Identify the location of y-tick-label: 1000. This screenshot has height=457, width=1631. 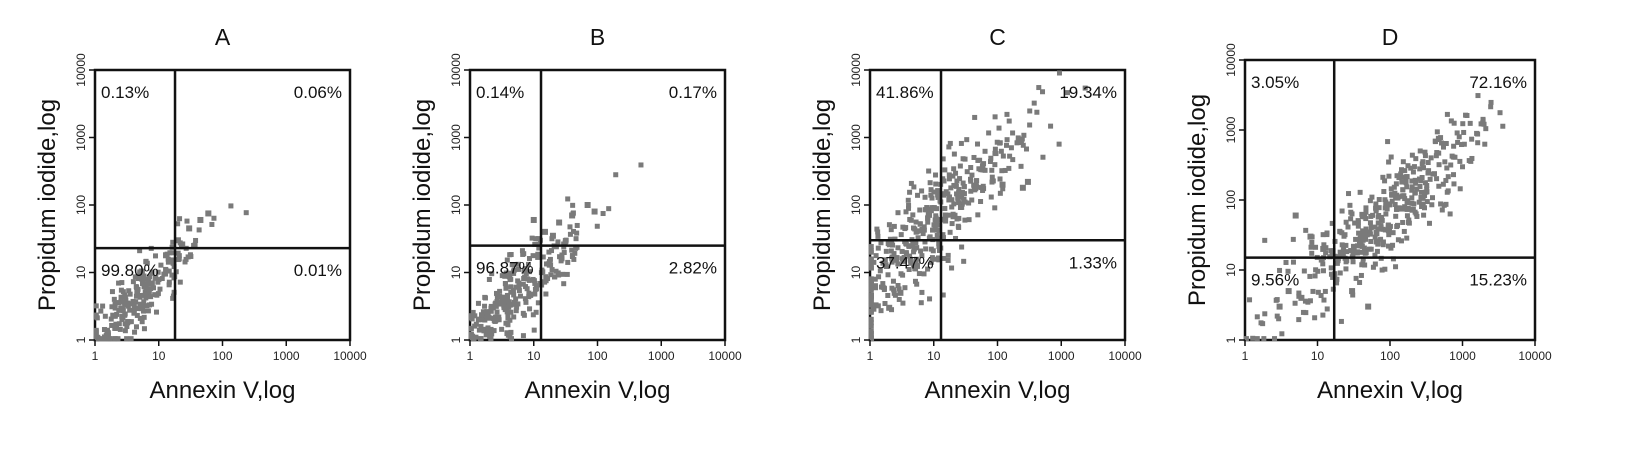
(456, 137).